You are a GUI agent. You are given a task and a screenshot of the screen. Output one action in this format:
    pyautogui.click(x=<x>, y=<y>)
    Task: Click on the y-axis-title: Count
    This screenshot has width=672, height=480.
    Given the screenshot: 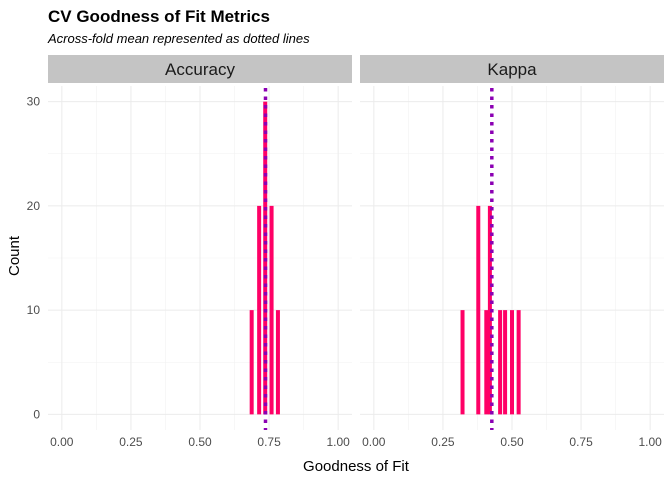 What is the action you would take?
    pyautogui.click(x=14, y=255)
    